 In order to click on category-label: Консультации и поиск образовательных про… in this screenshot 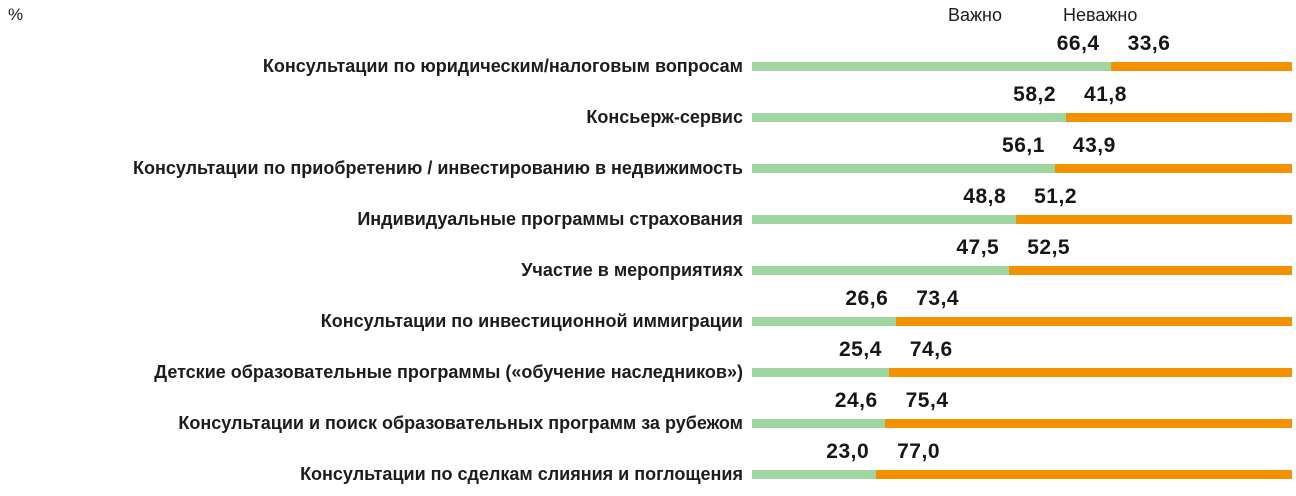, I will do `click(460, 422)`.